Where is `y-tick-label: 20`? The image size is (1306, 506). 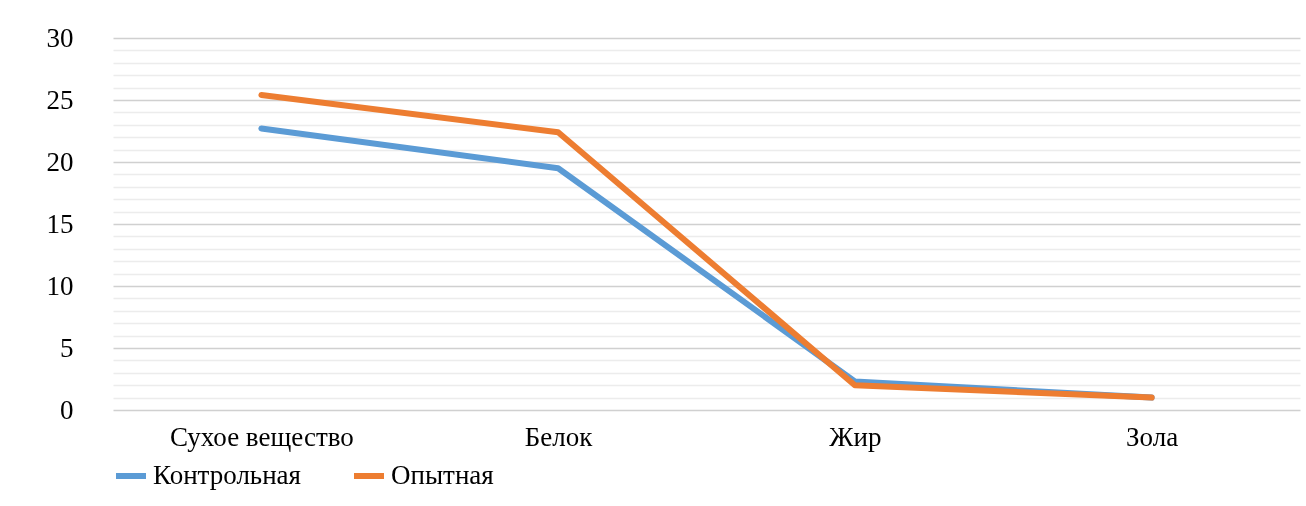 y-tick-label: 20 is located at coordinates (60, 161).